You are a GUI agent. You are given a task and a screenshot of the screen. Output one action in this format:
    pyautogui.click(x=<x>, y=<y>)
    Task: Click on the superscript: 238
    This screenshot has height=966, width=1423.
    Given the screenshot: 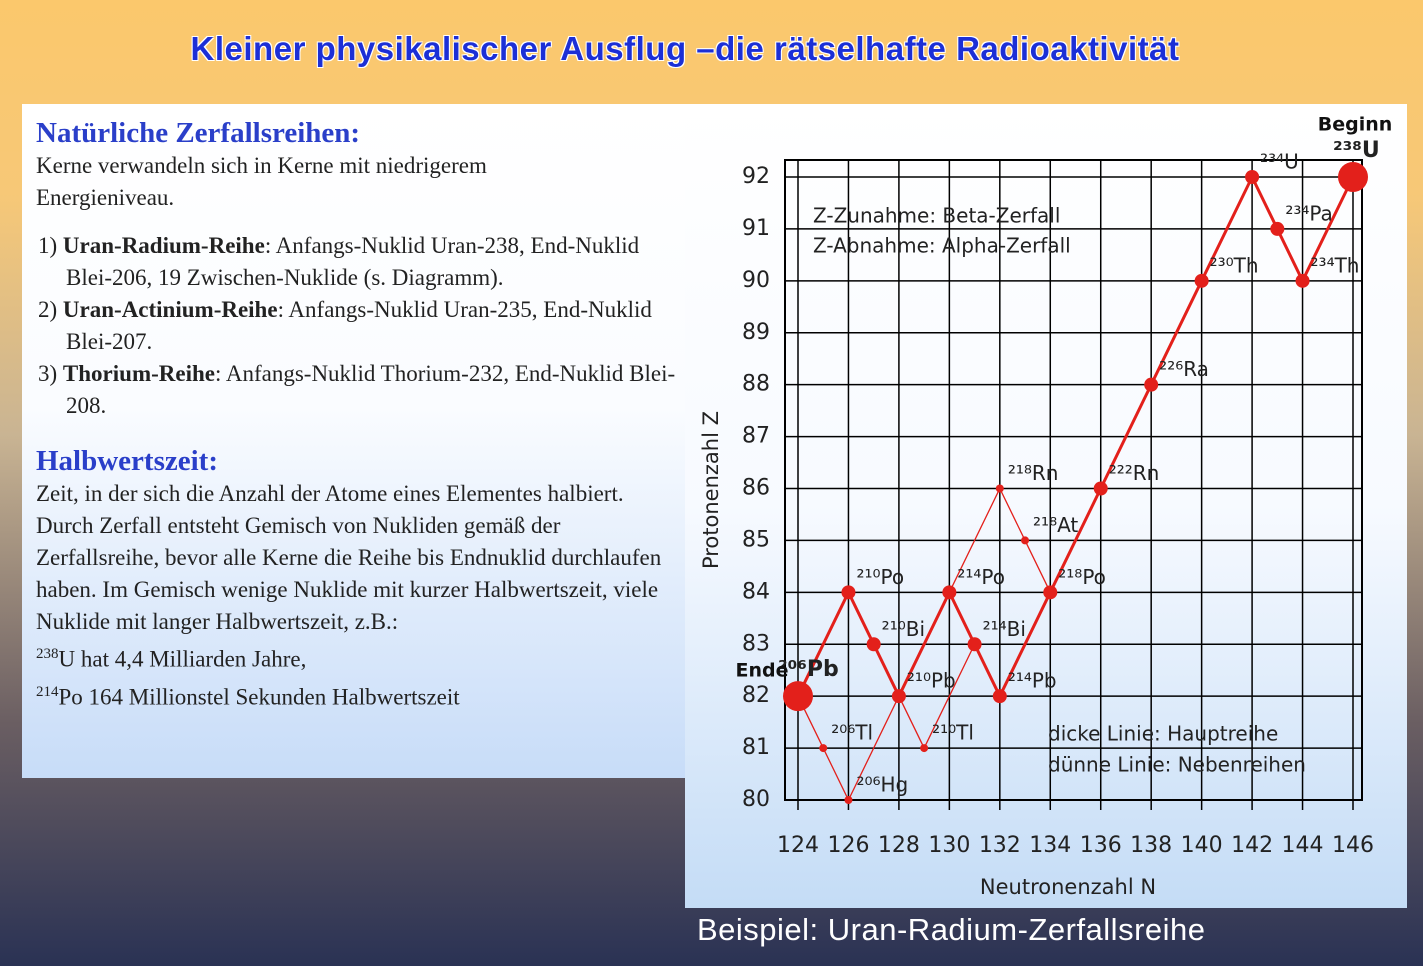 What is the action you would take?
    pyautogui.click(x=47, y=654)
    